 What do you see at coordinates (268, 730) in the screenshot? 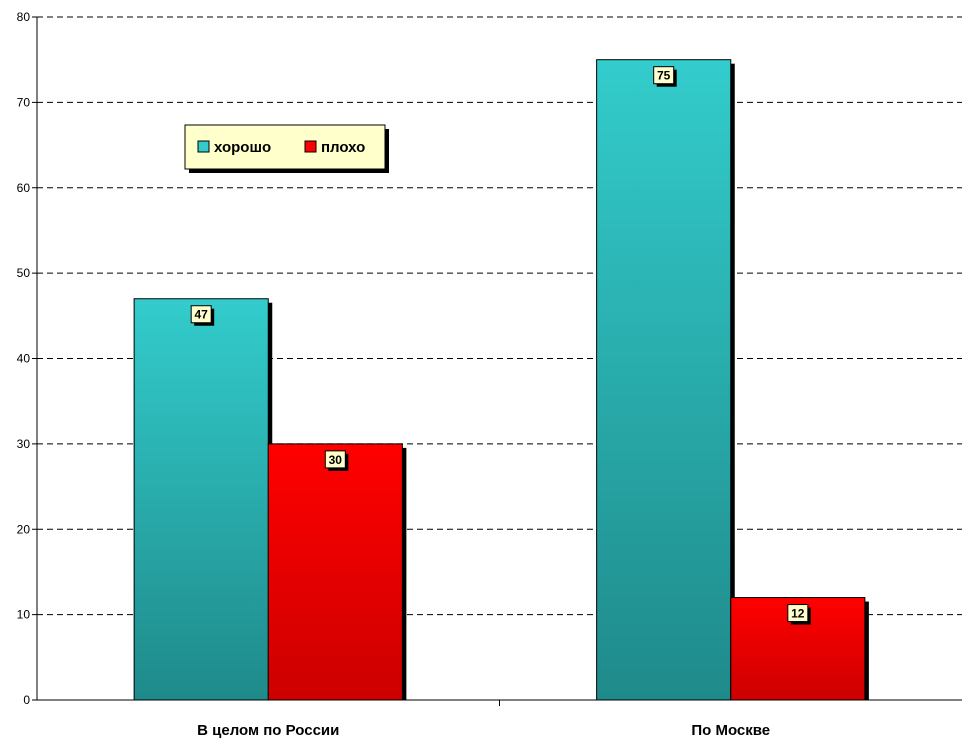
I see `x-category-label: В целом по России` at bounding box center [268, 730].